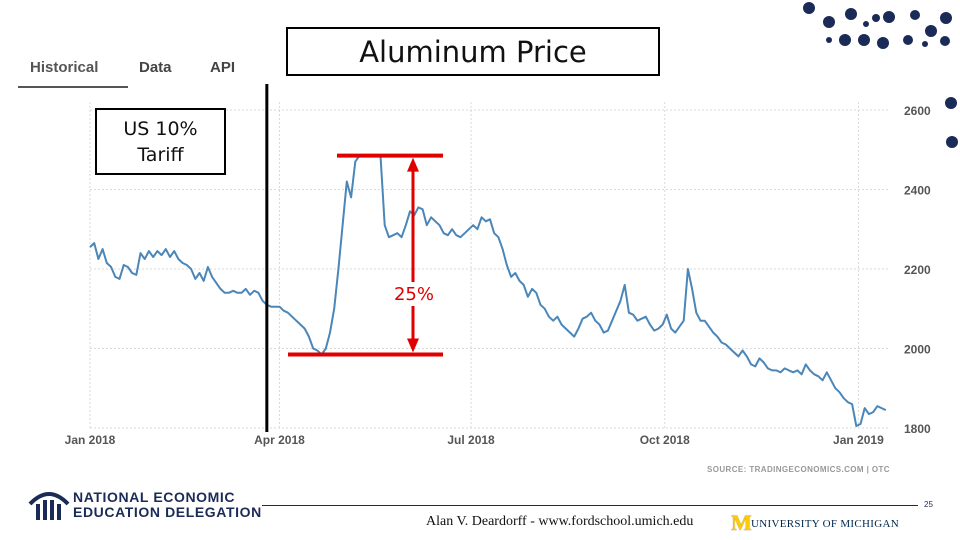  What do you see at coordinates (90, 440) in the screenshot?
I see `x-tick-label: Jan 2018` at bounding box center [90, 440].